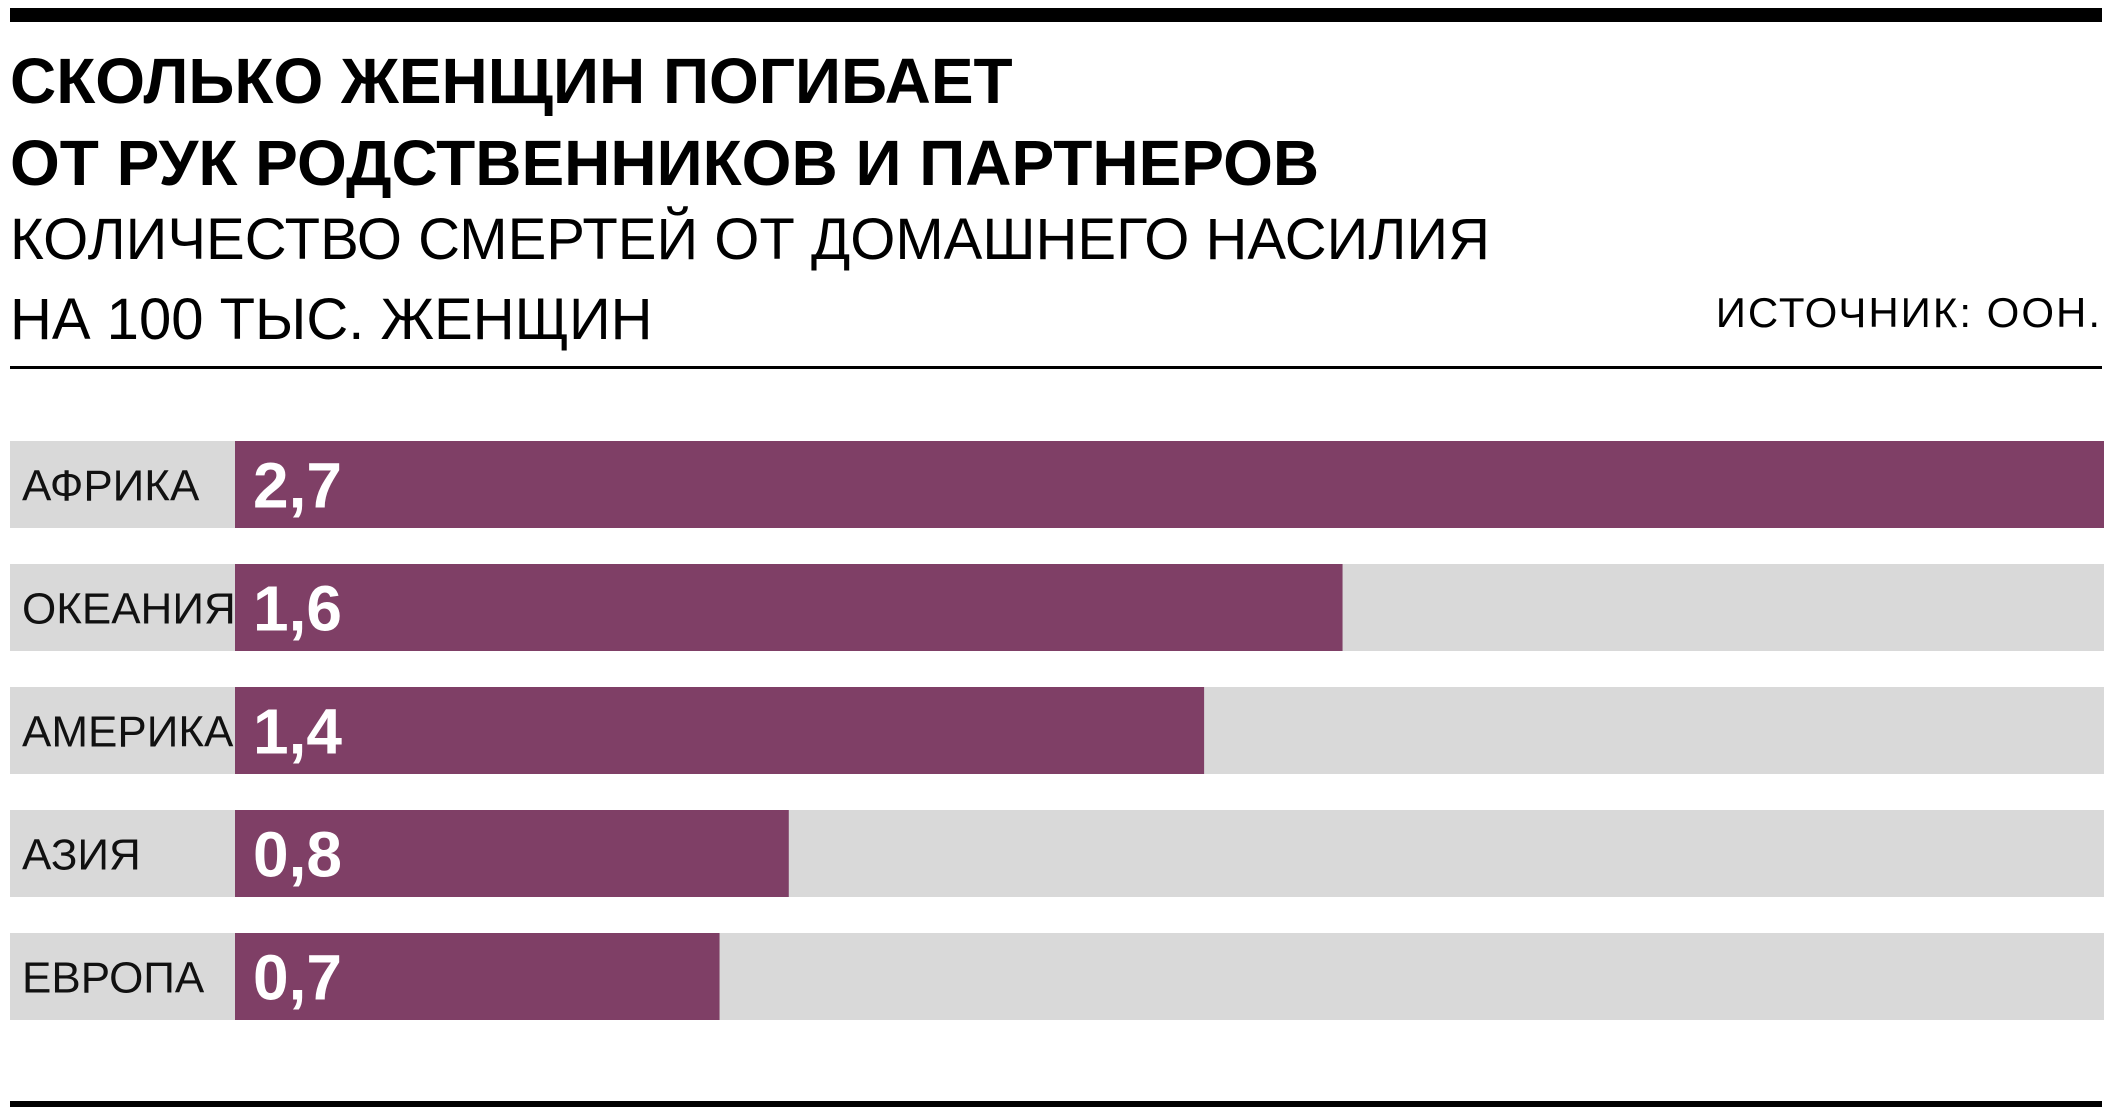 The image size is (2112, 1120). Describe the element at coordinates (1056, 15) in the screenshot. I see `top-rule` at that location.